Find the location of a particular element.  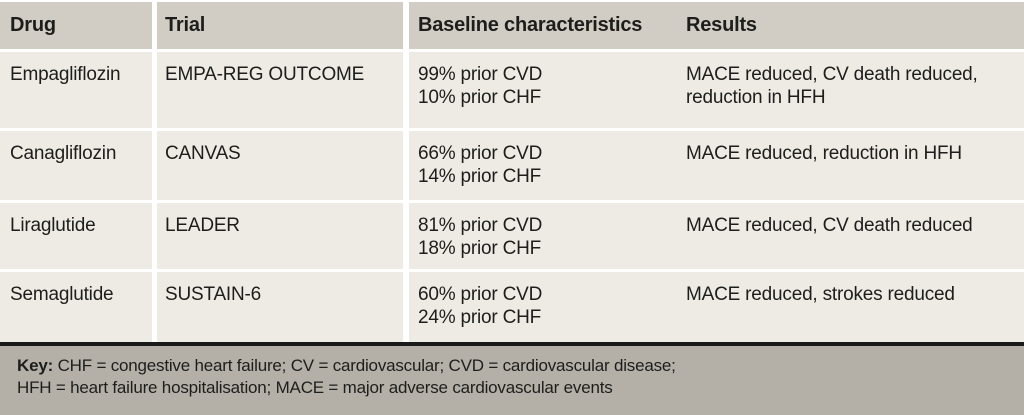

baseline-cell: 60% prior CVD 24% prior CHF is located at coordinates (547, 307).